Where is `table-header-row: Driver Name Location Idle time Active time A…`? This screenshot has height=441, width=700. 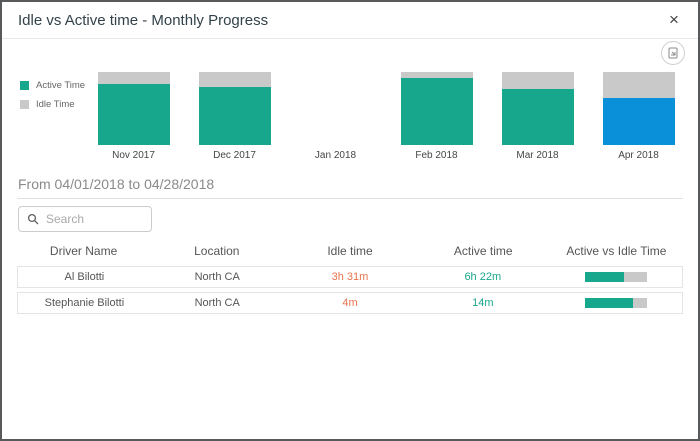
table-header-row: Driver Name Location Idle time Active time A… is located at coordinates (350, 251).